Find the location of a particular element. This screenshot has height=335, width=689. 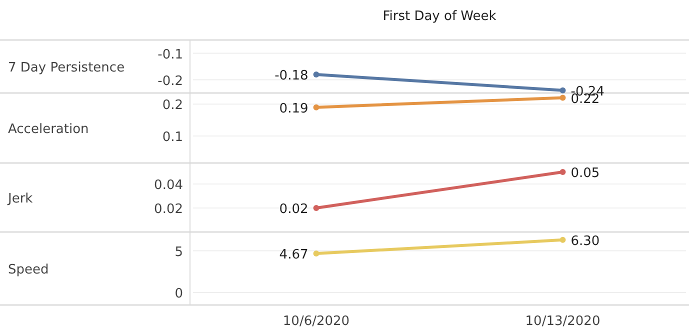

data-label: -0.18 is located at coordinates (291, 76).